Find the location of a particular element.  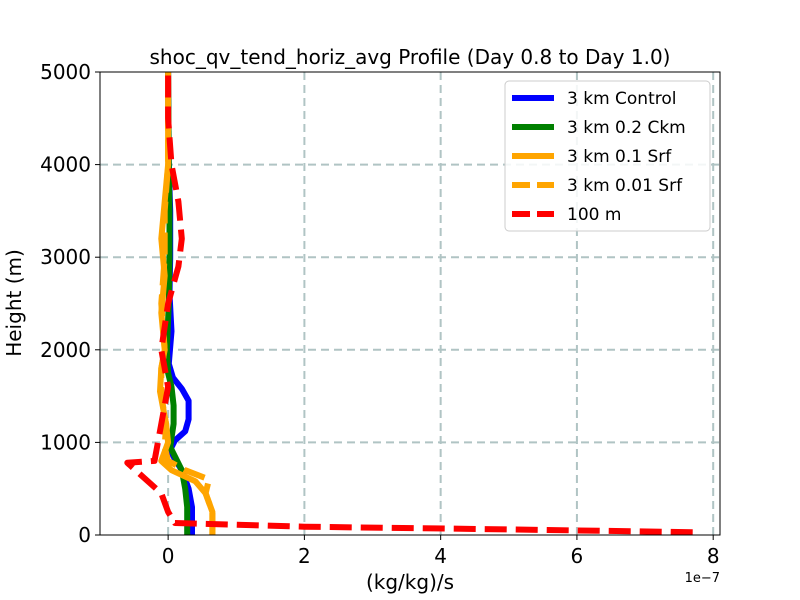

x-tick-label: 8 is located at coordinates (713, 556).